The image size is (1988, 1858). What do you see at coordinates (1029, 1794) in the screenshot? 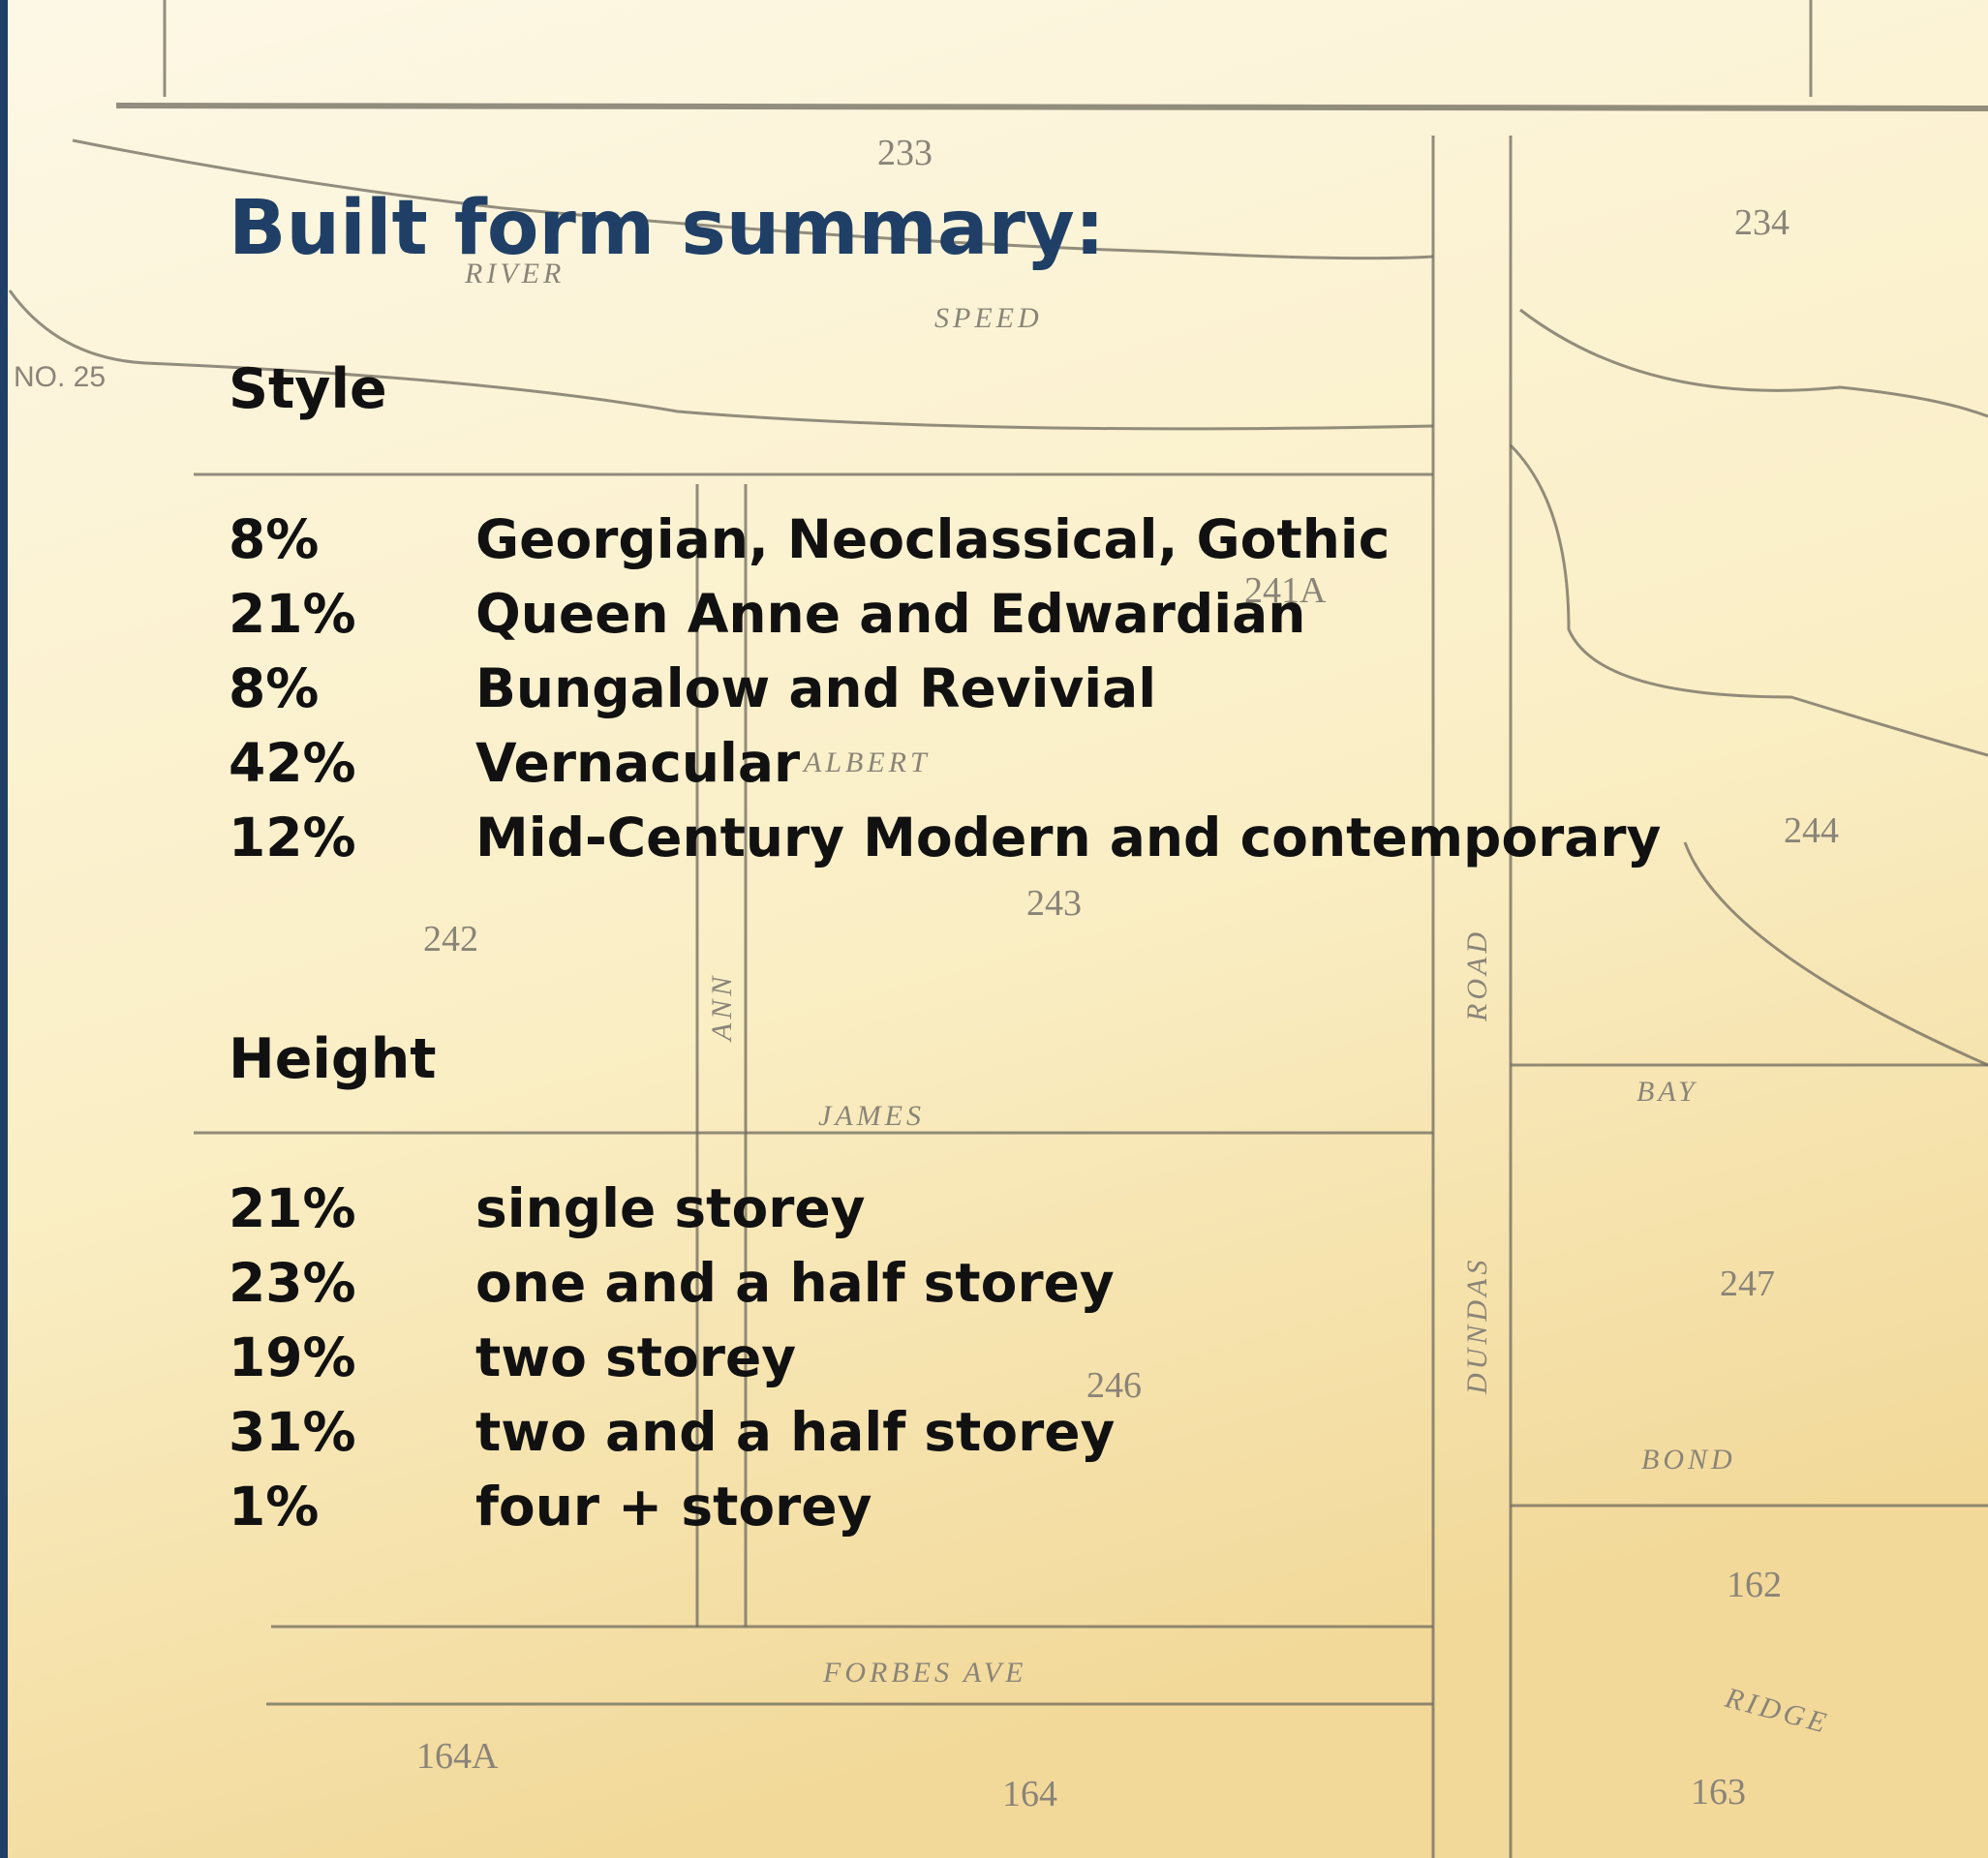
I see `map-label: 164` at bounding box center [1029, 1794].